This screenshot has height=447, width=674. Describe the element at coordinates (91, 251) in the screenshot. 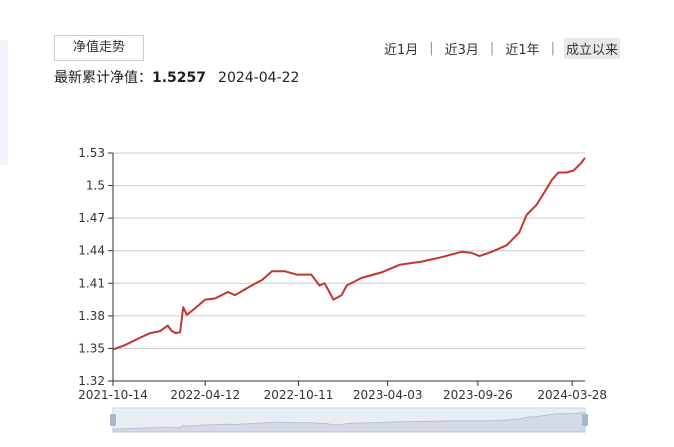

I see `y-tick-label: 1.44` at that location.